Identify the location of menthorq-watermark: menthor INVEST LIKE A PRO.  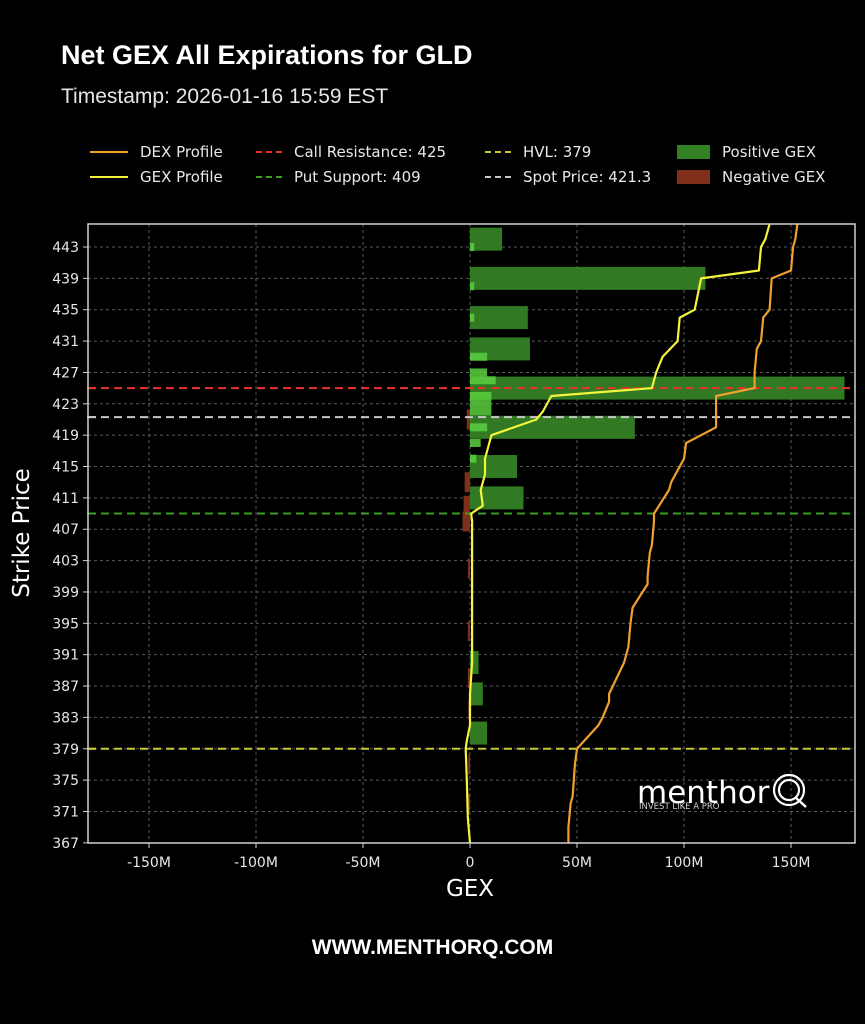
(722, 792).